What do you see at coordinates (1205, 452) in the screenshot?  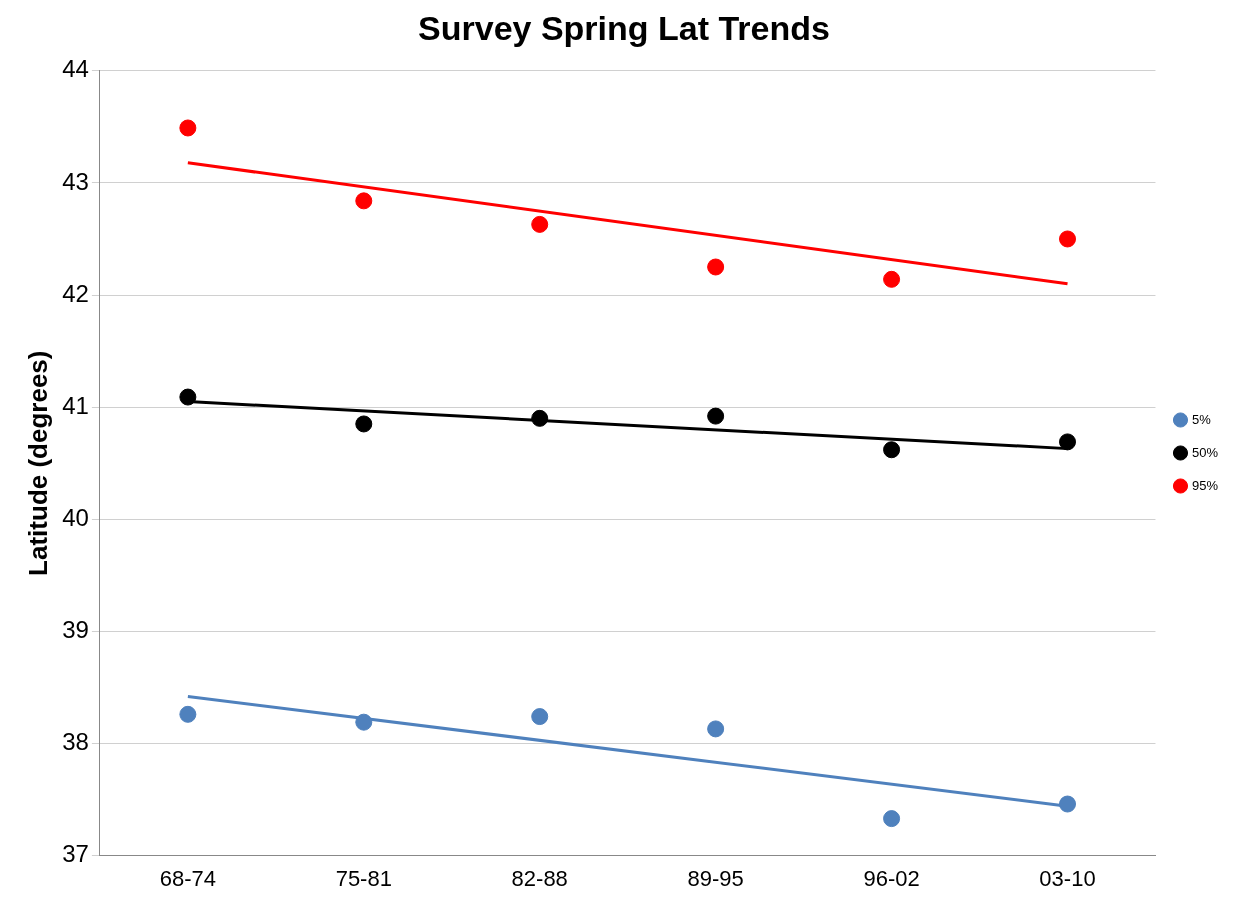 I see `legend-label: 50%` at bounding box center [1205, 452].